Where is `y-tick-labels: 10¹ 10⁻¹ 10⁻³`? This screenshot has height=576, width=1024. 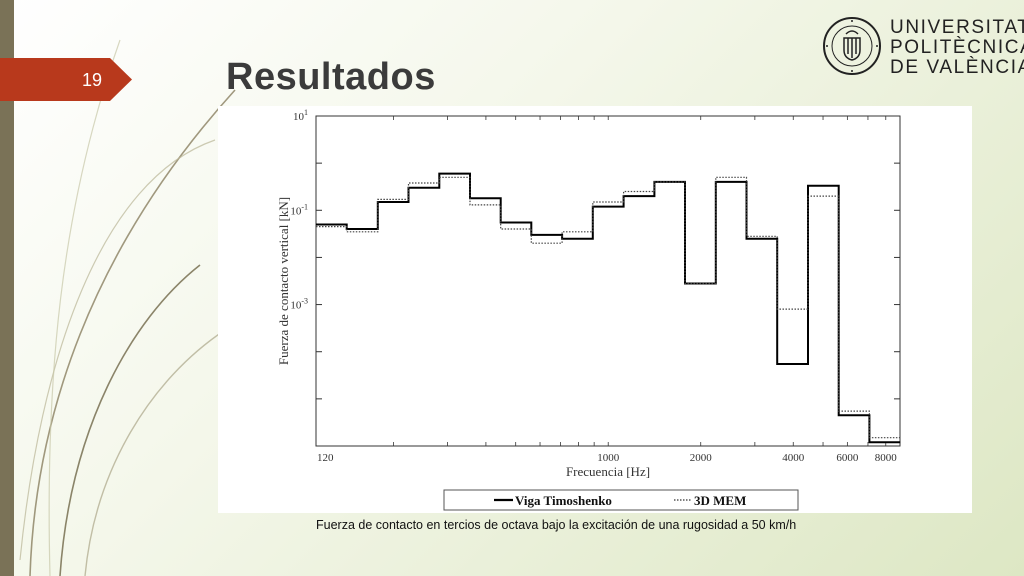 y-tick-labels: 10¹ 10⁻¹ 10⁻³ is located at coordinates (299, 210).